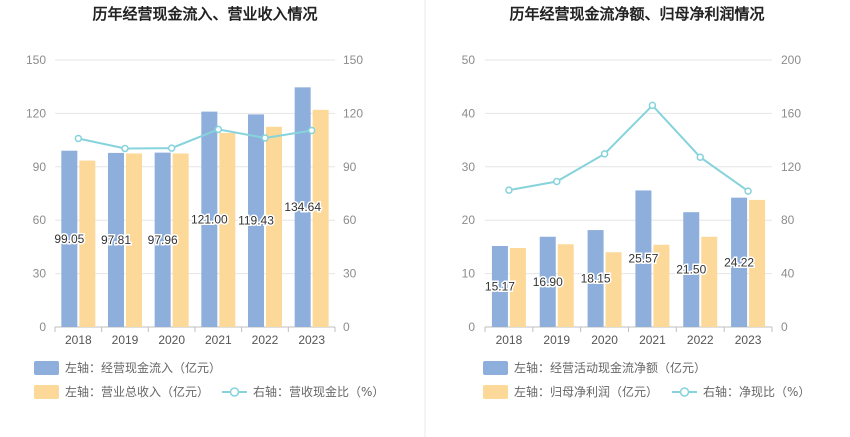 The height and width of the screenshot is (437, 850). What do you see at coordinates (143, 367) in the screenshot?
I see `legend-label: 左轴：经营现金流入（亿元）` at bounding box center [143, 367].